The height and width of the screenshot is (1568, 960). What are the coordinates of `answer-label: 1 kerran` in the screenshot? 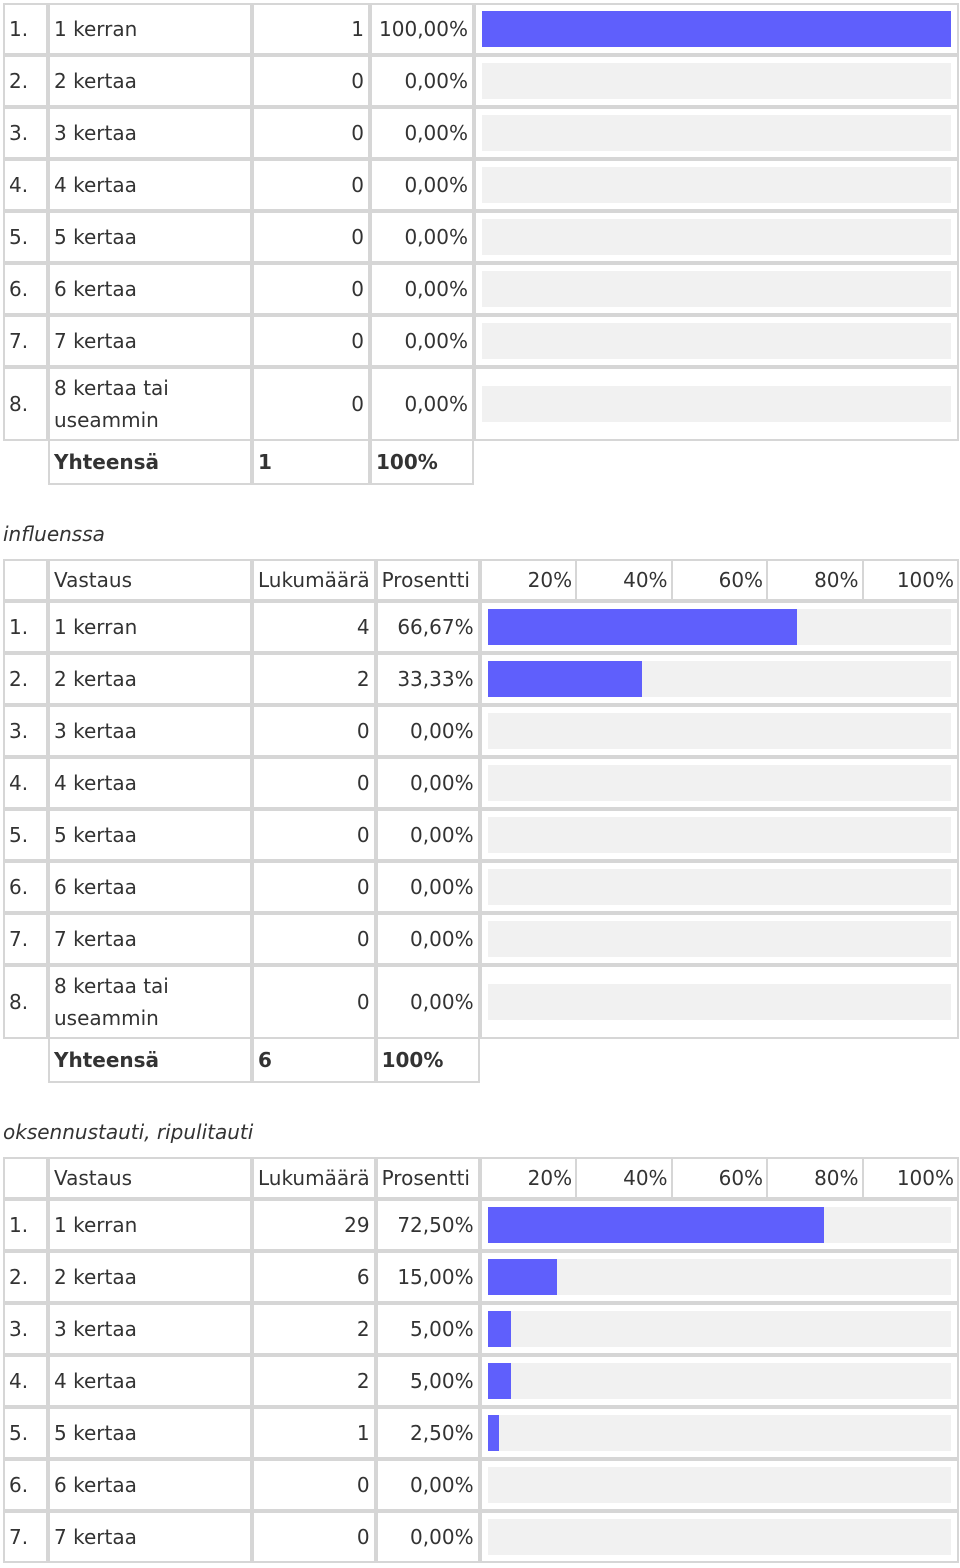 It's located at (150, 29).